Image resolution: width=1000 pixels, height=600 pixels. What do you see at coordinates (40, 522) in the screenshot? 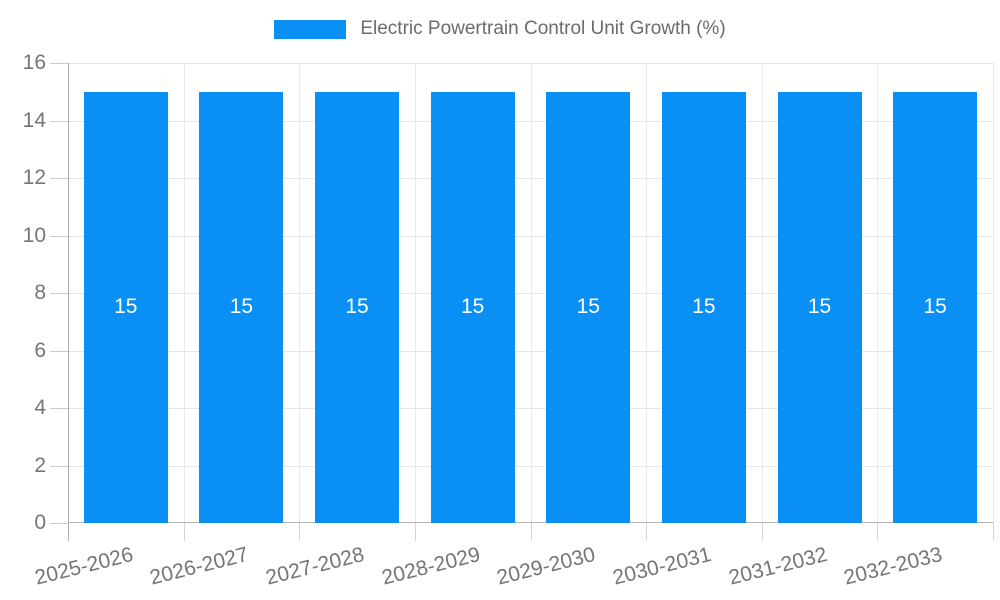
I see `y-tick-label: 0` at bounding box center [40, 522].